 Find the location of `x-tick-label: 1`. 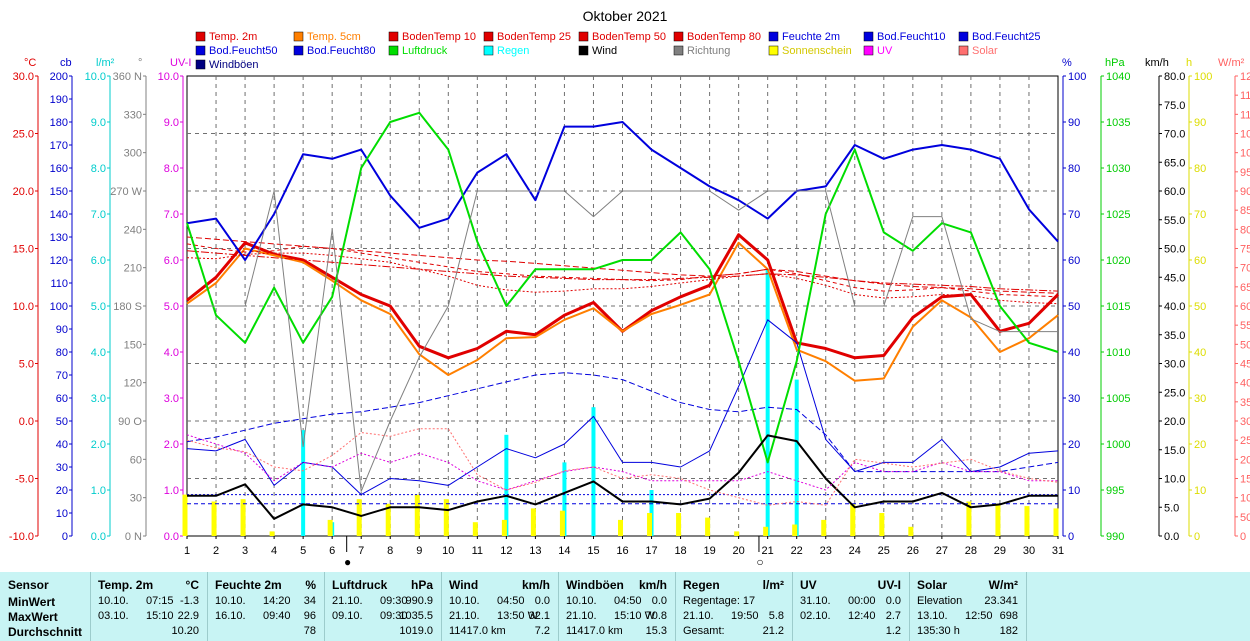

x-tick-label: 1 is located at coordinates (187, 551).